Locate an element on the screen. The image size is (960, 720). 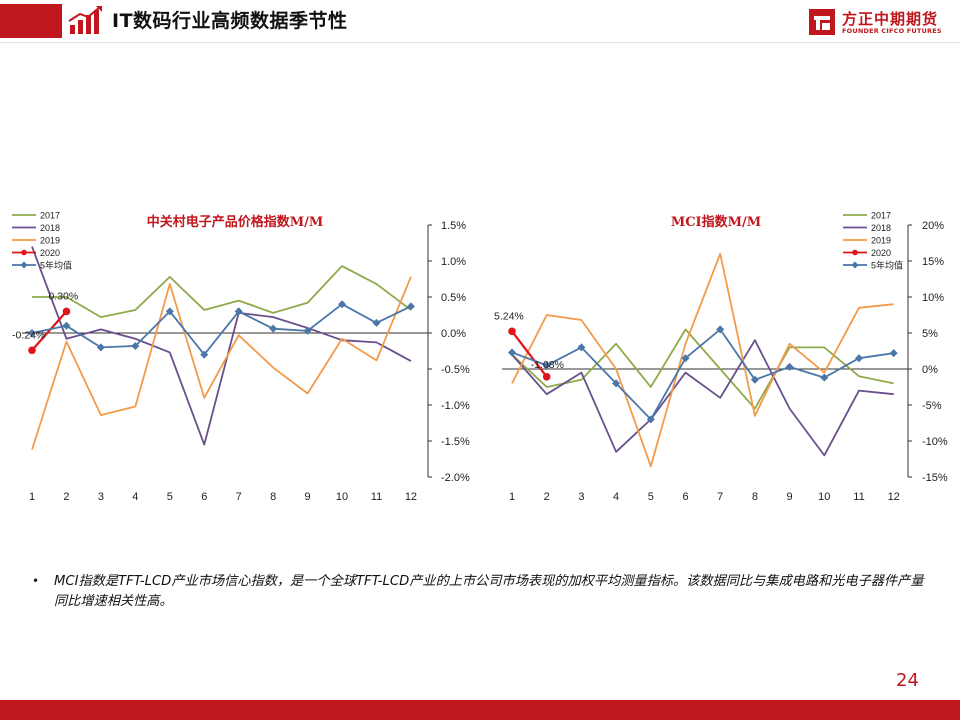
logo-chinese-name: 方正中期期货 is located at coordinates (890, 19).